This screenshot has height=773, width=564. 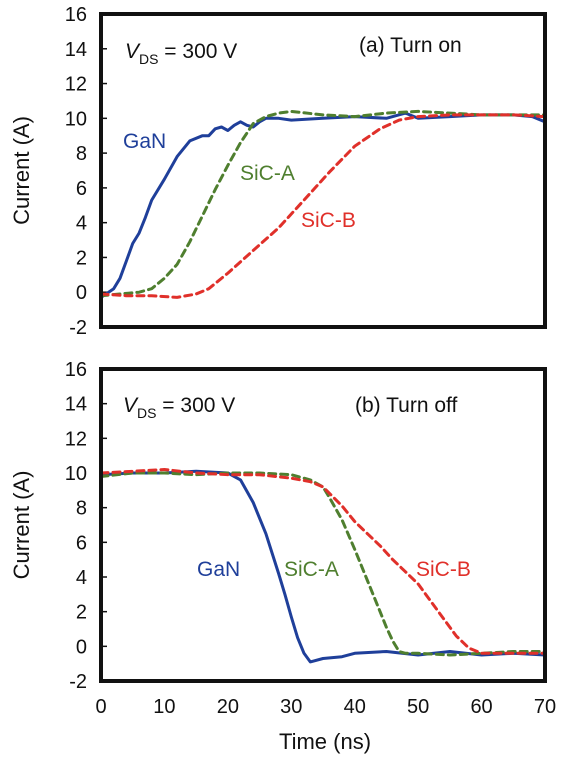 What do you see at coordinates (325, 741) in the screenshot?
I see `x-axis-title: Time (ns)` at bounding box center [325, 741].